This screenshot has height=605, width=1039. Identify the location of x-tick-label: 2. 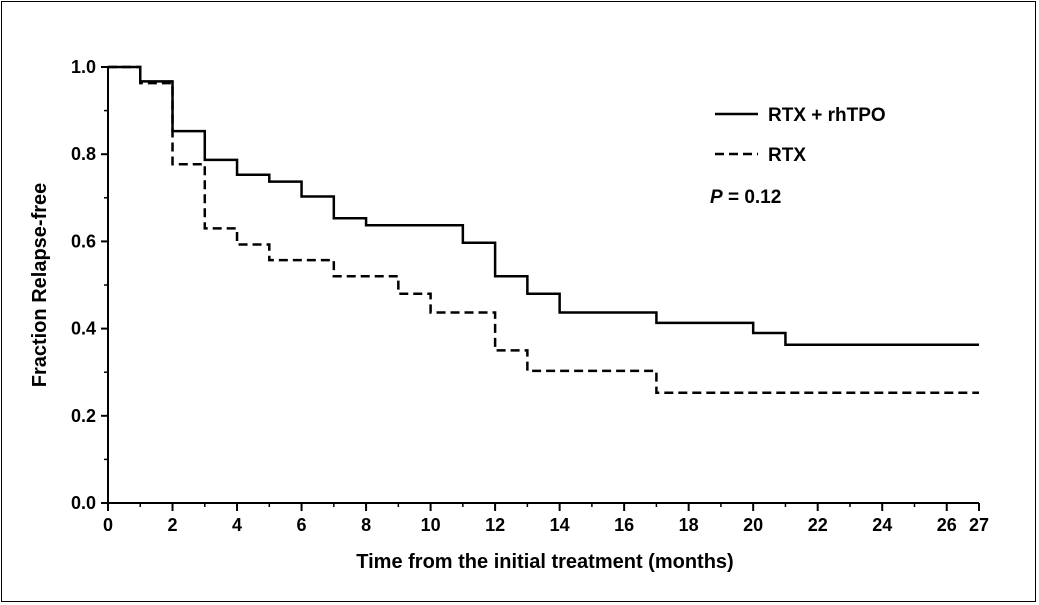
(173, 525).